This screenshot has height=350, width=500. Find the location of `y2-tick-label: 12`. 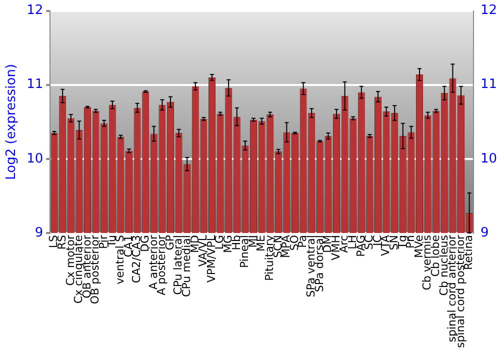

y2-tick-label: 12 is located at coordinates (489, 10).